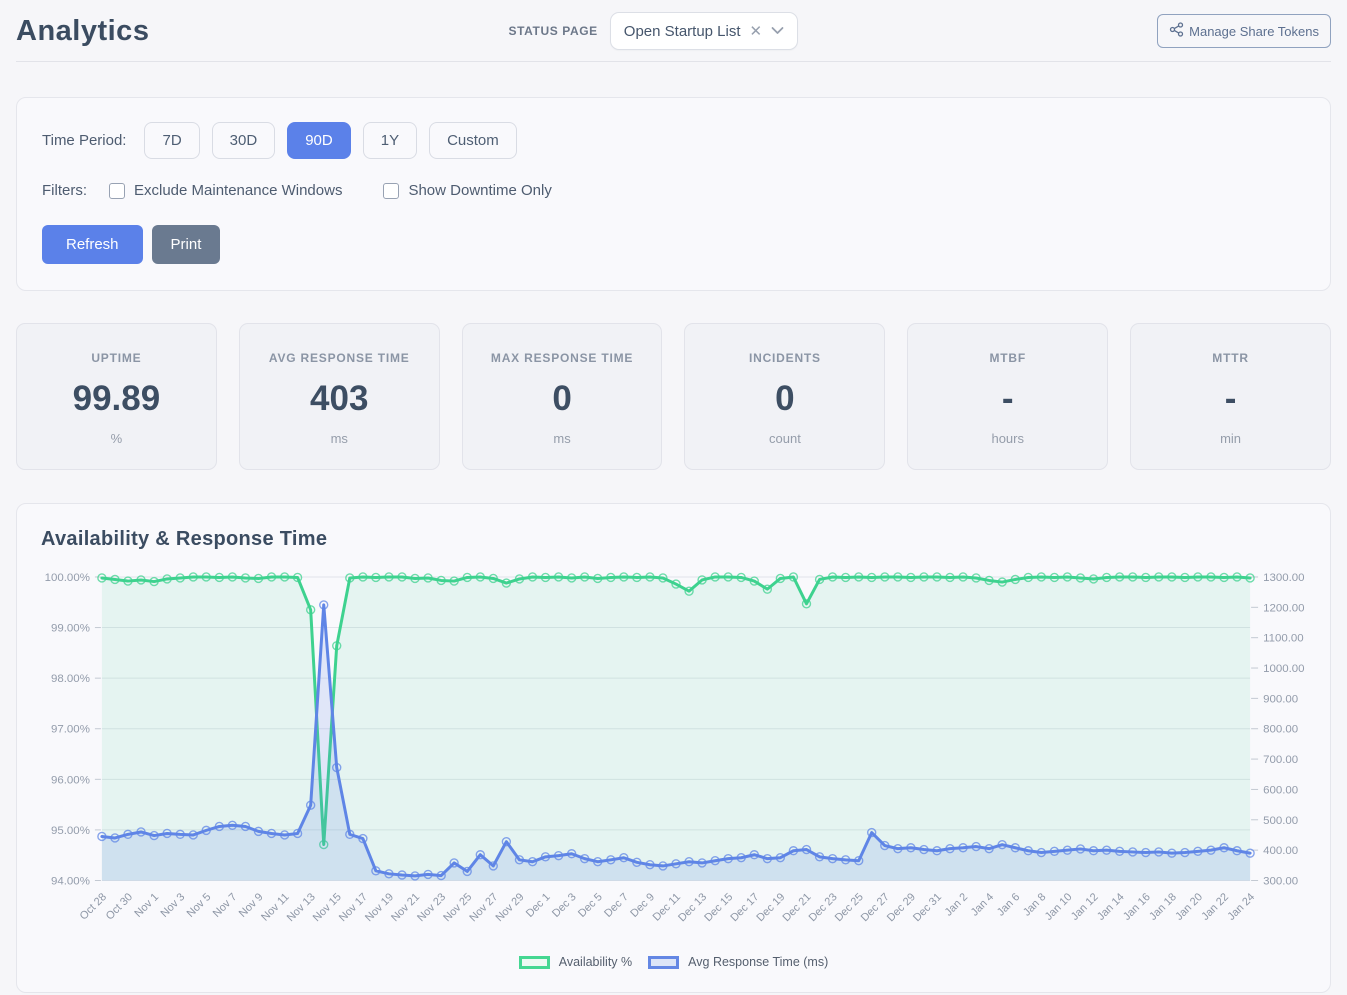  Describe the element at coordinates (119, 906) in the screenshot. I see `svg-text: Oct 30` at that location.